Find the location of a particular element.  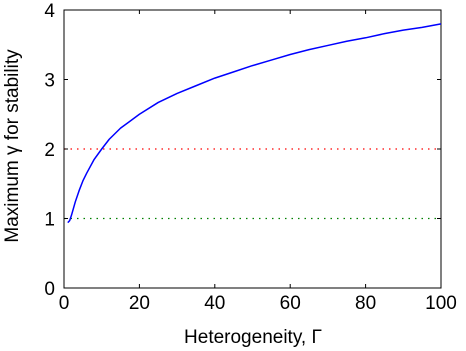

y-tick-label: 2 is located at coordinates (49, 150).